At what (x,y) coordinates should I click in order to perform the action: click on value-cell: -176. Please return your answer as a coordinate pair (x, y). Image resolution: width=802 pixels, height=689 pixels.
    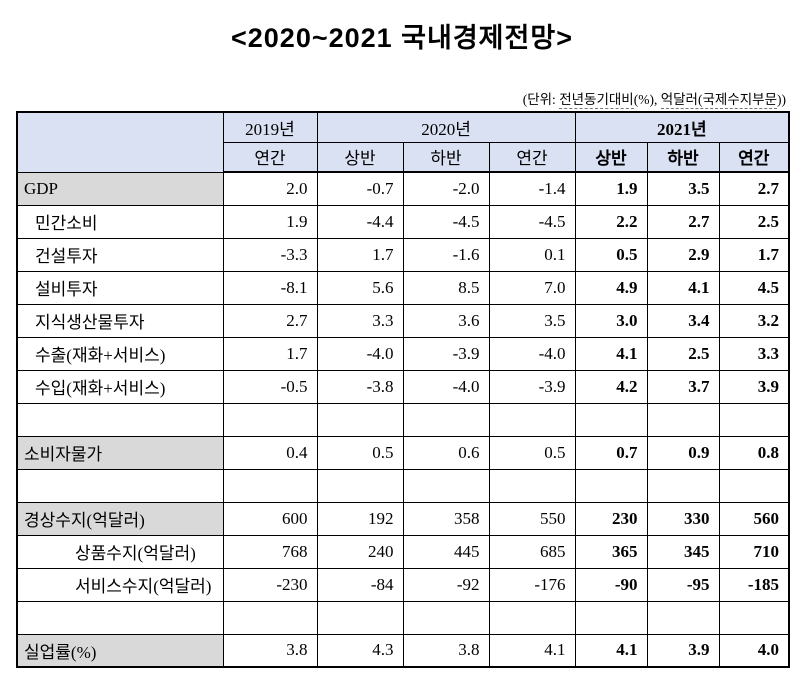
    Looking at the image, I should click on (532, 584).